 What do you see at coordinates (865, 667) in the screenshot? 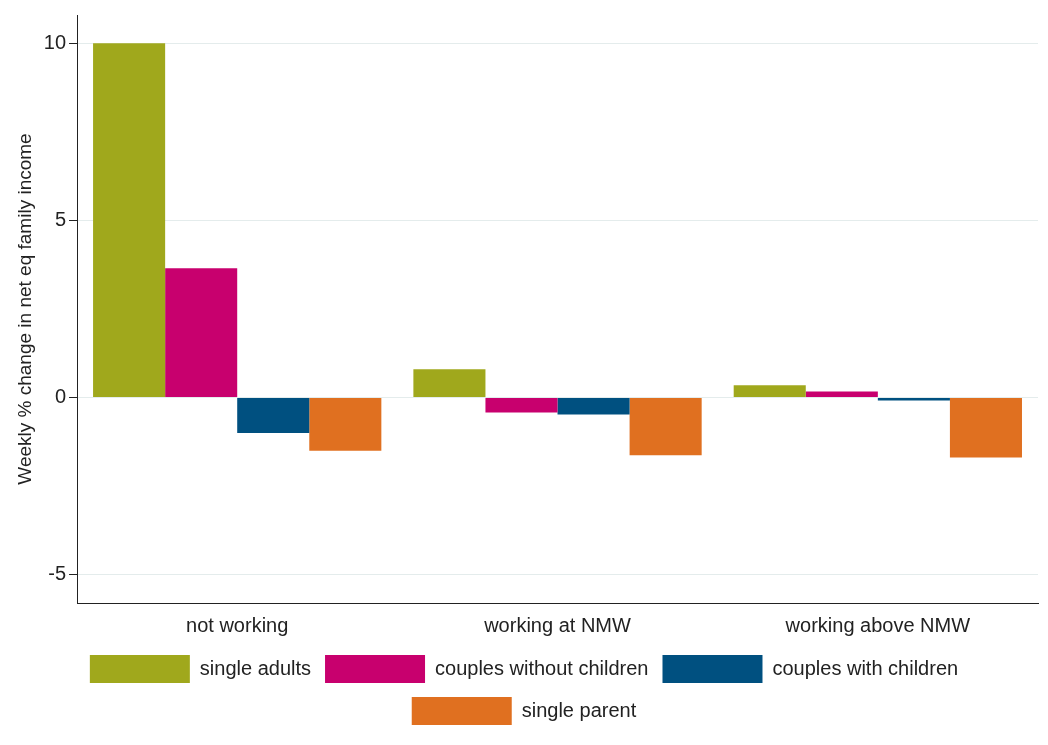
I see `legend-label: couples with children` at bounding box center [865, 667].